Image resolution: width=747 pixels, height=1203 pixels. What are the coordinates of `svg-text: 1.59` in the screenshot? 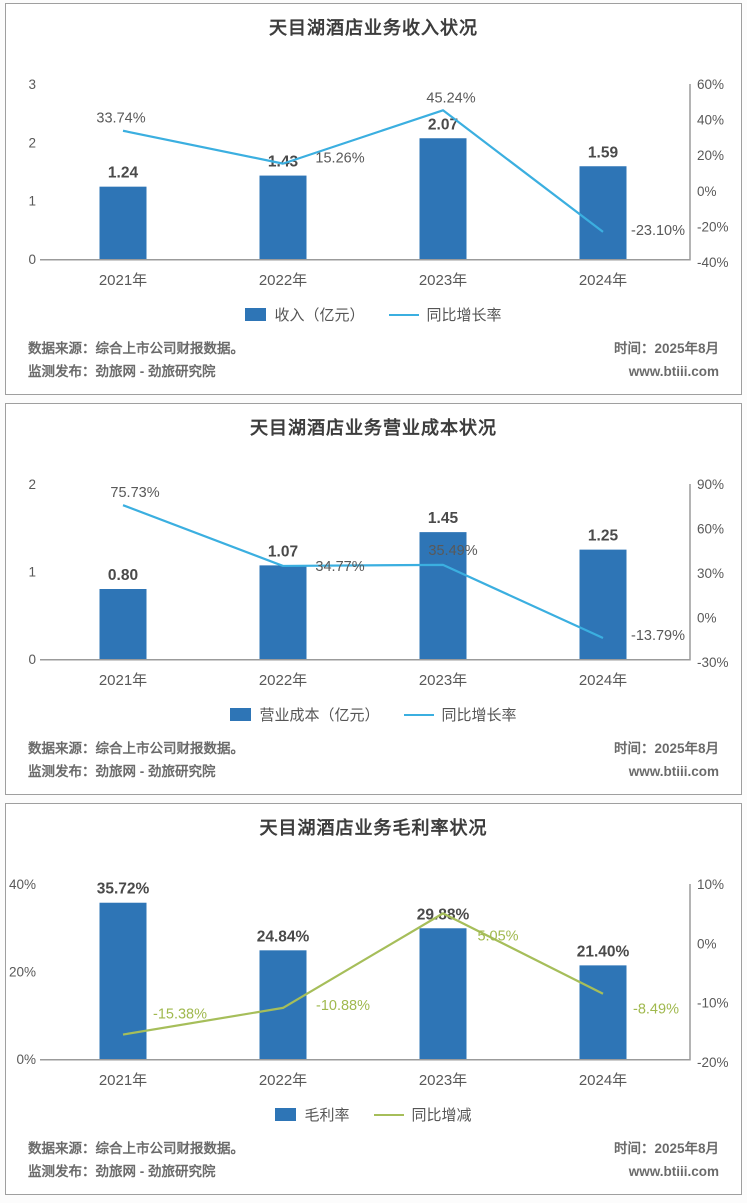 It's located at (603, 152).